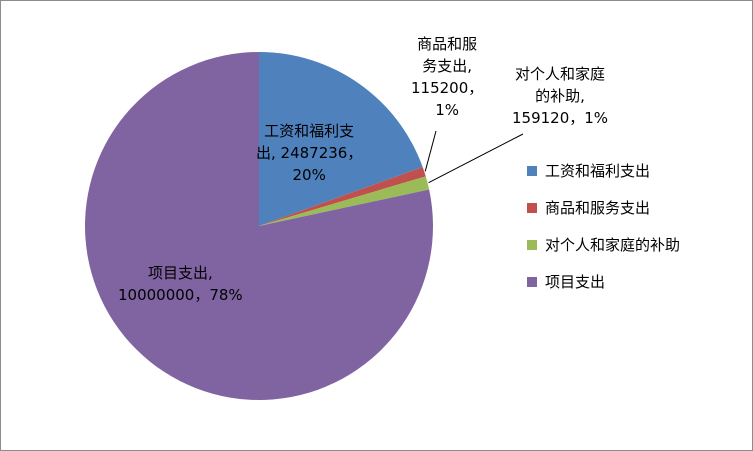 The width and height of the screenshot is (753, 451). What do you see at coordinates (575, 282) in the screenshot?
I see `legend-label-project: 项目支出` at bounding box center [575, 282].